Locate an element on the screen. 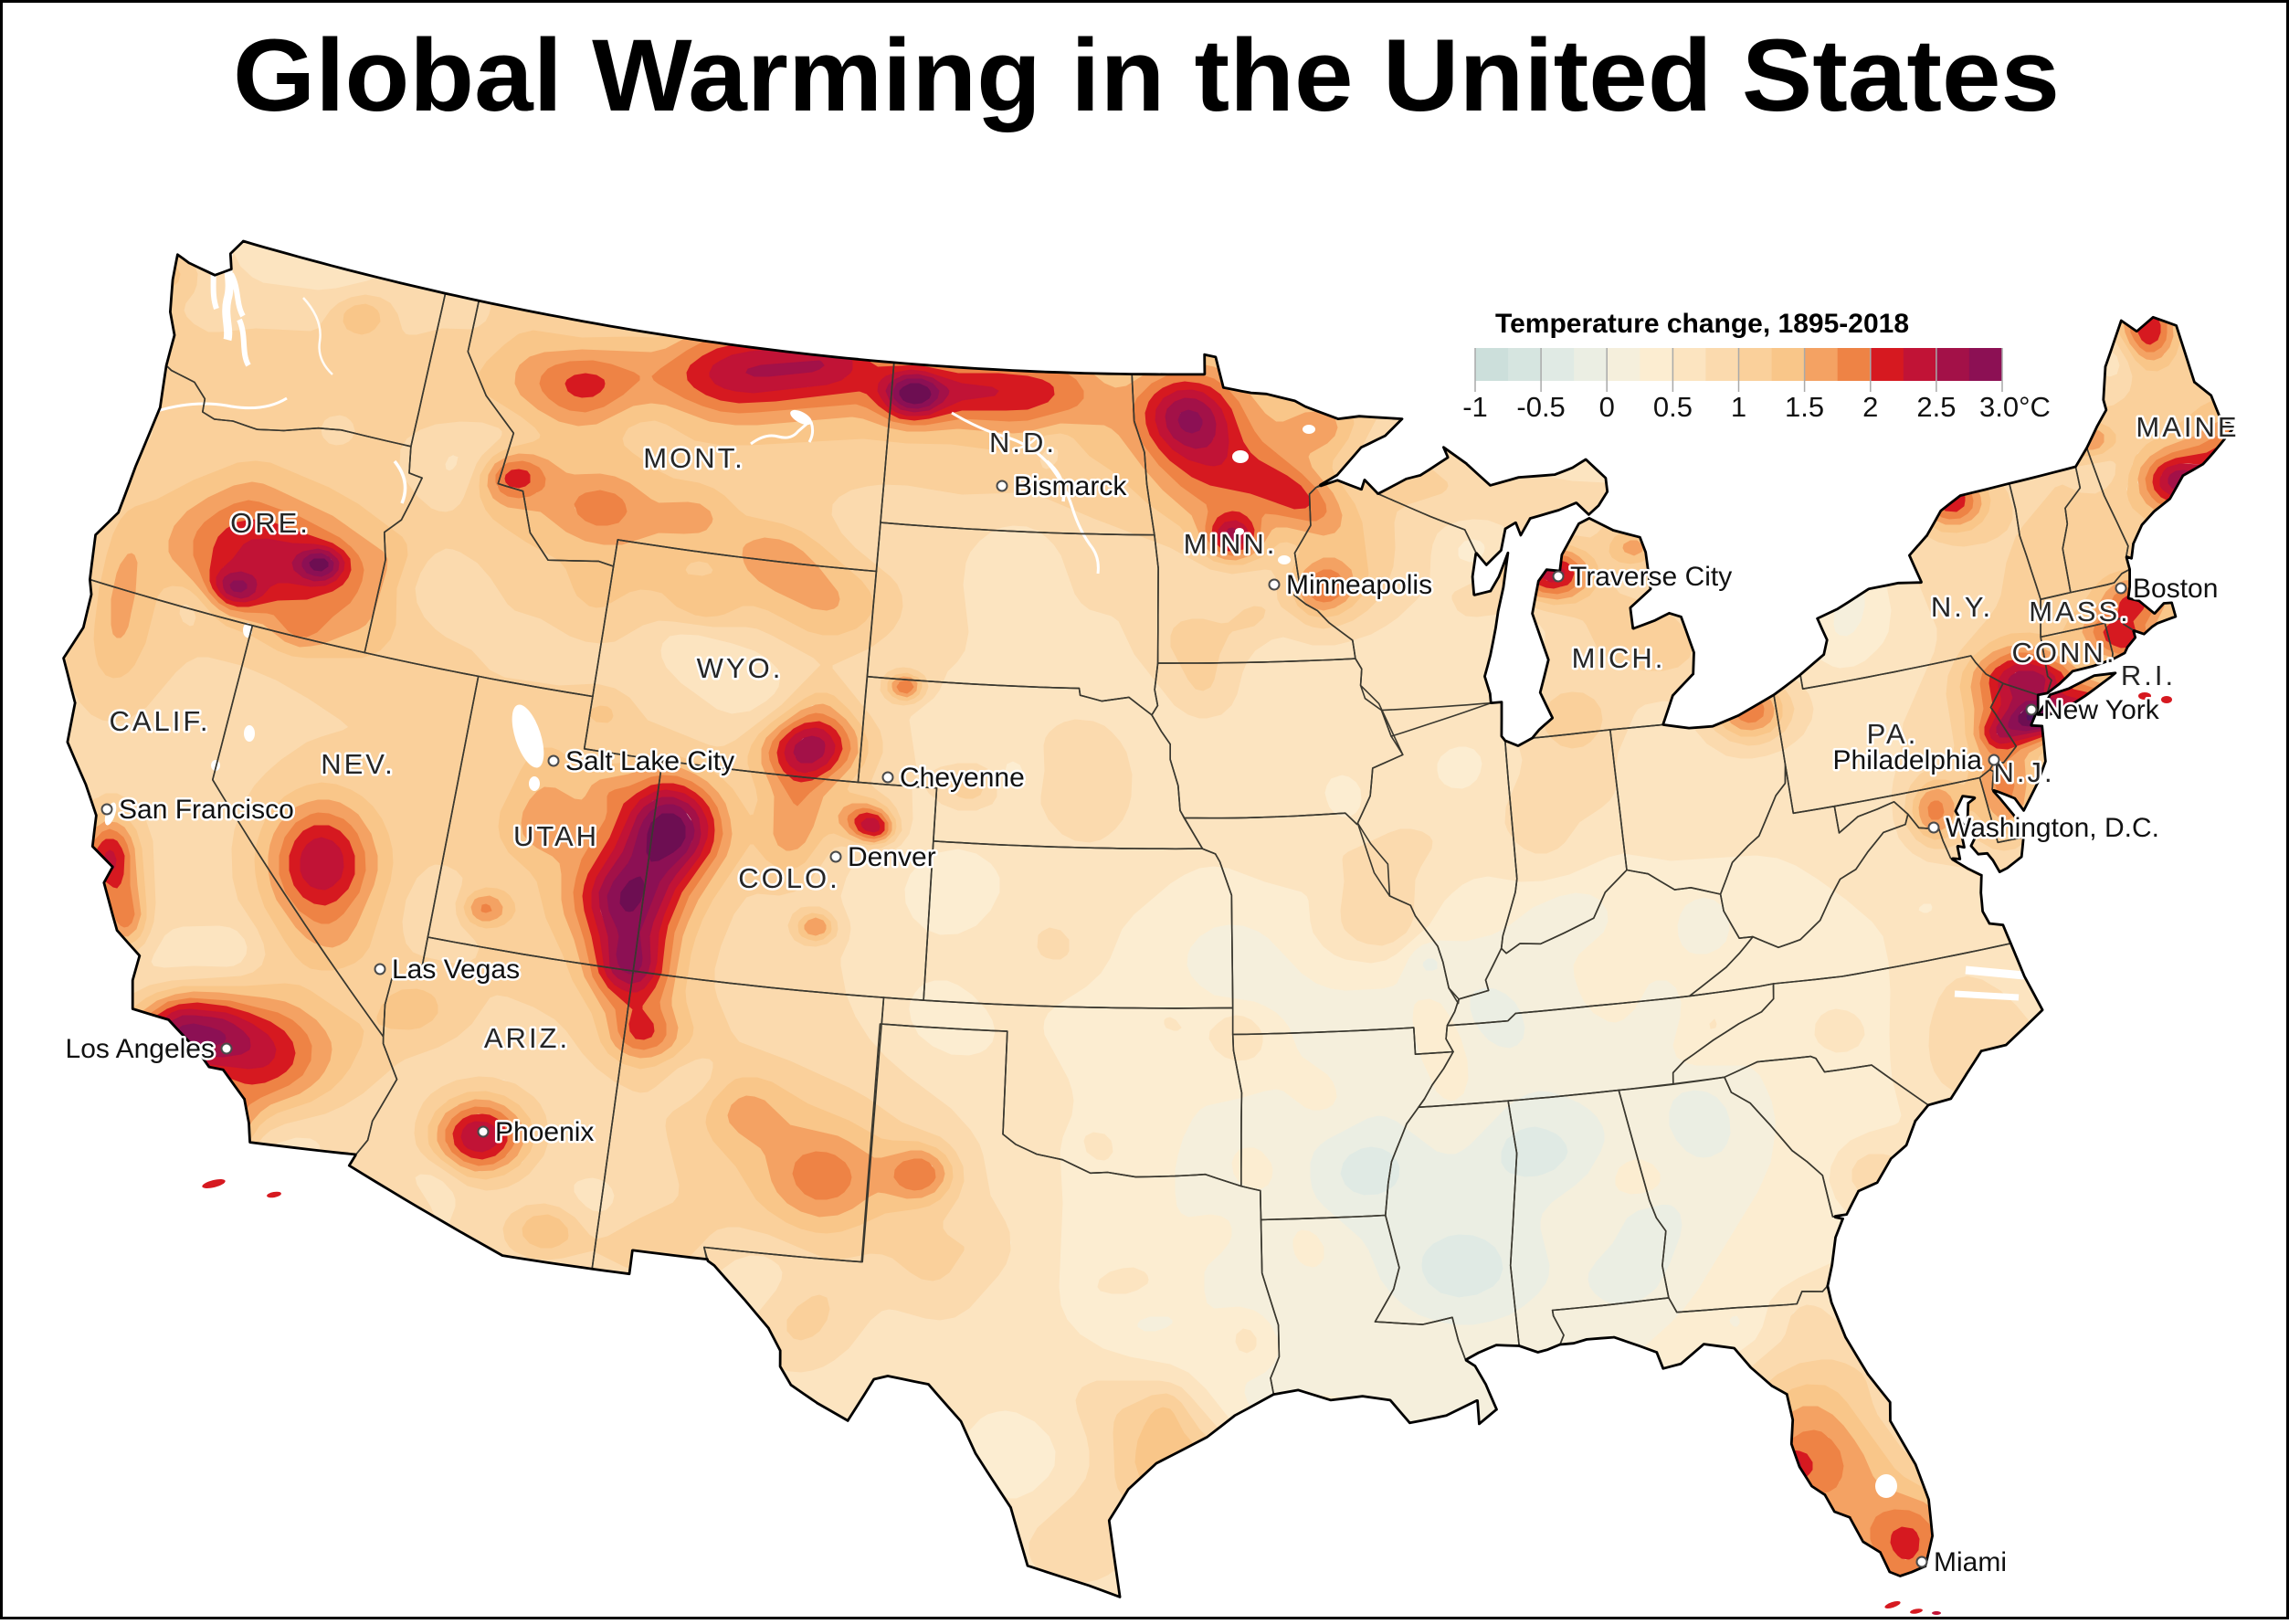 Image resolution: width=2289 pixels, height=1624 pixels. svg-text: CALIF. is located at coordinates (159, 721).